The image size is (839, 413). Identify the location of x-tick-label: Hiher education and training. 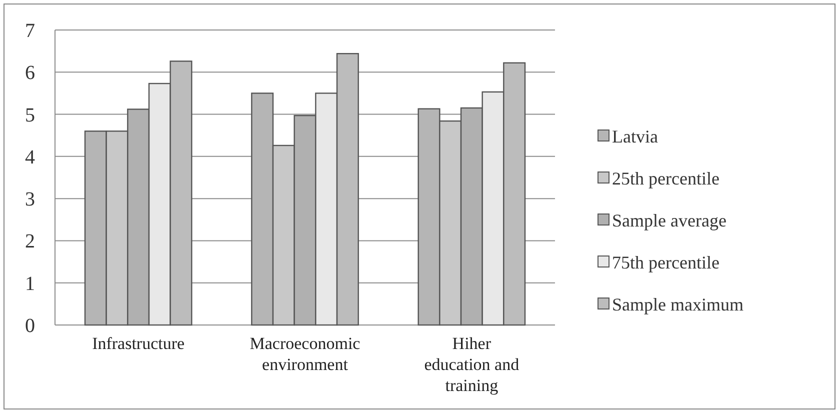
(472, 364).